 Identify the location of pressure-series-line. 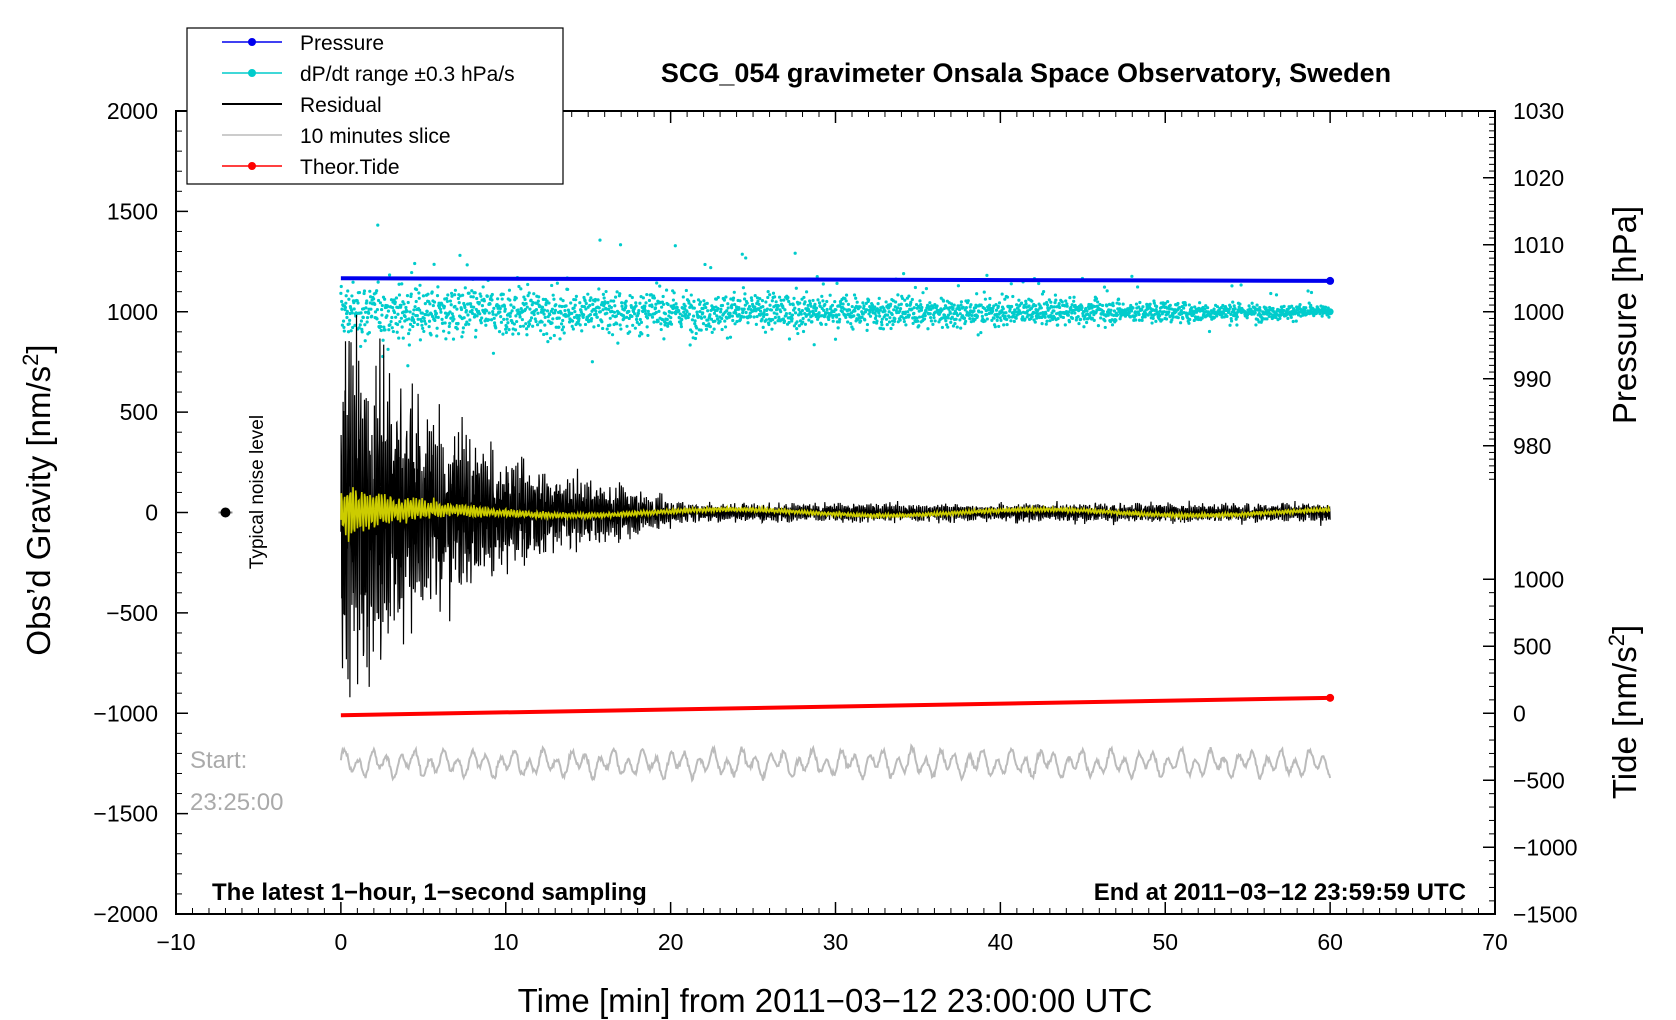
(835, 279).